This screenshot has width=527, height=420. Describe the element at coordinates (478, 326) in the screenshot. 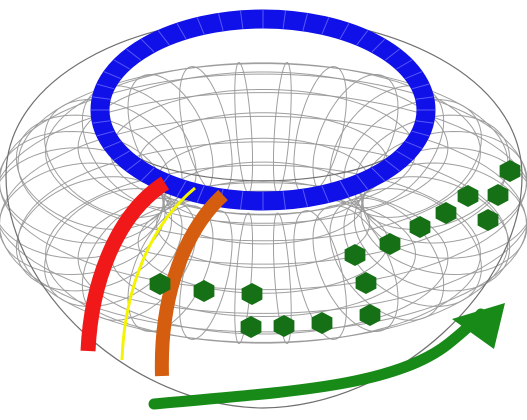

I see `arrow-head` at that location.